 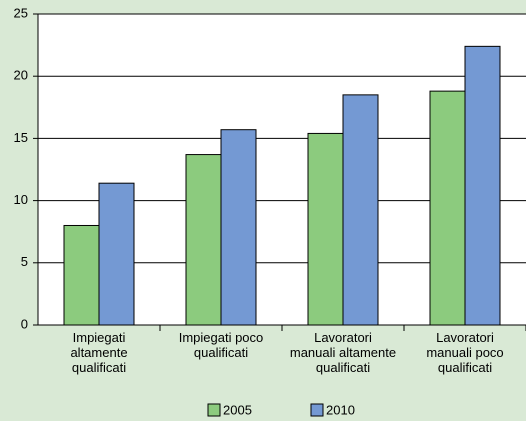 What do you see at coordinates (24, 261) in the screenshot?
I see `y-tick-label: 5` at bounding box center [24, 261].